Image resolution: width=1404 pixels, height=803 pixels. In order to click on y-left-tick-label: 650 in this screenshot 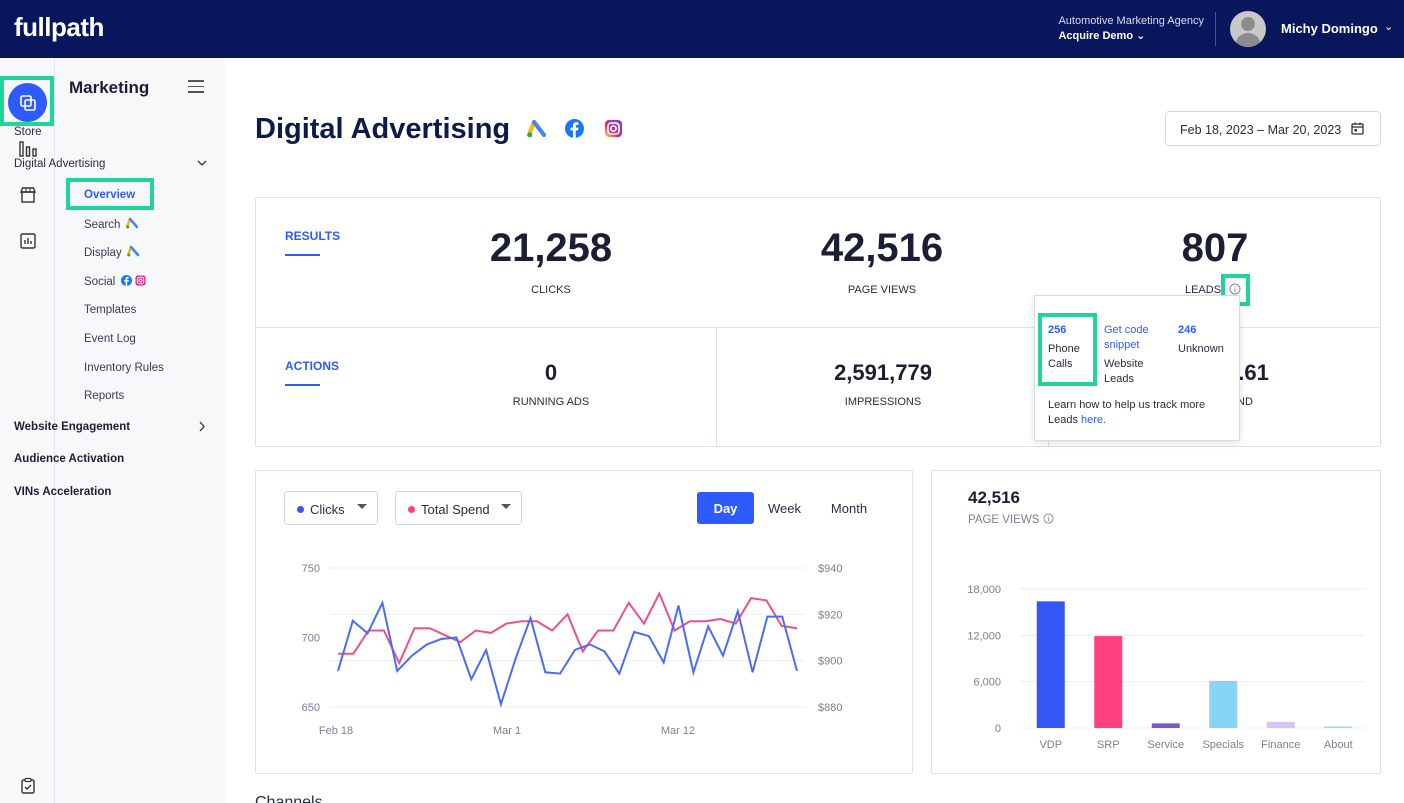, I will do `click(311, 708)`.